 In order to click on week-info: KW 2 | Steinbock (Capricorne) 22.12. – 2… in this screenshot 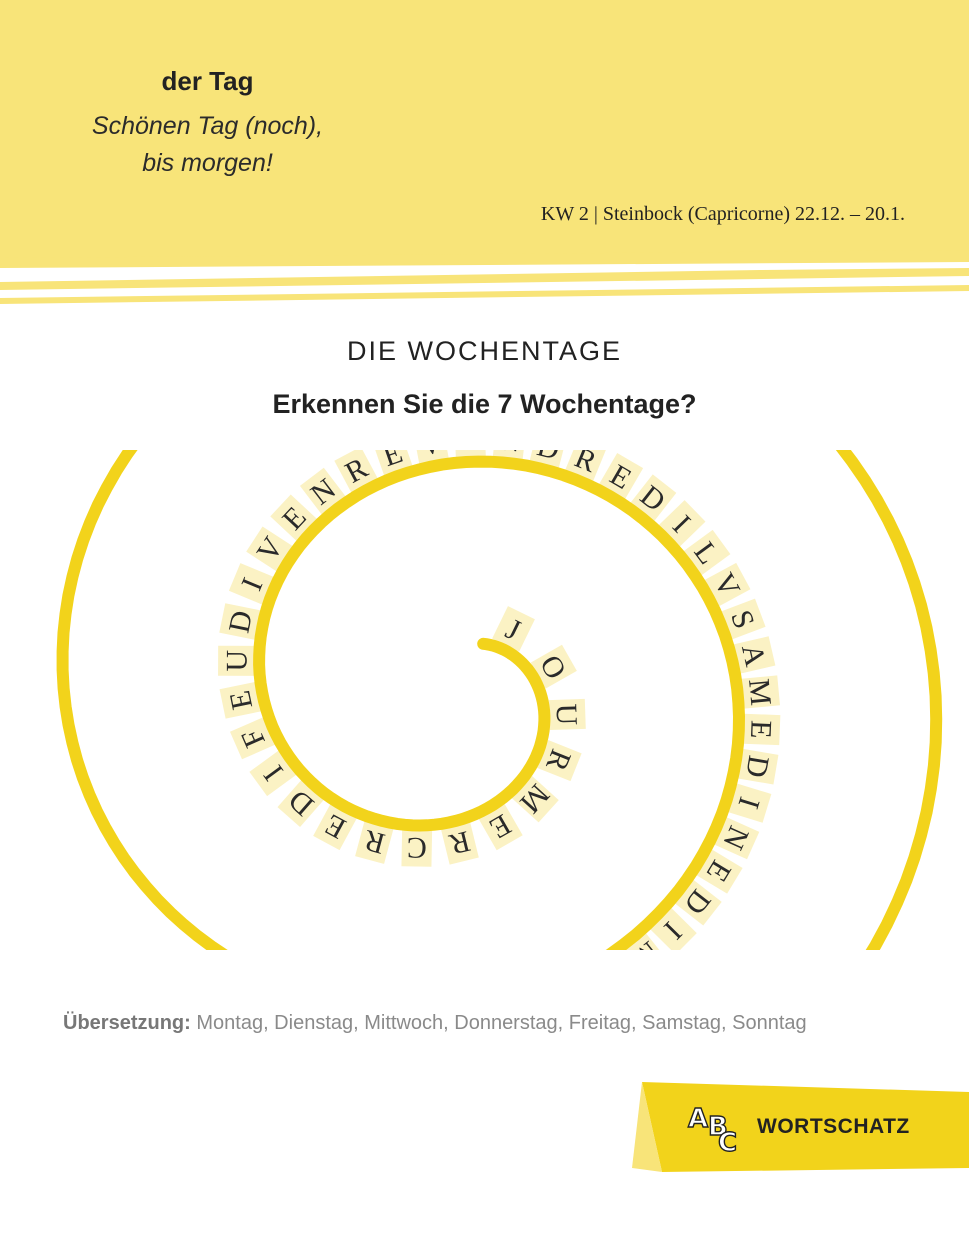, I will do `click(722, 214)`.